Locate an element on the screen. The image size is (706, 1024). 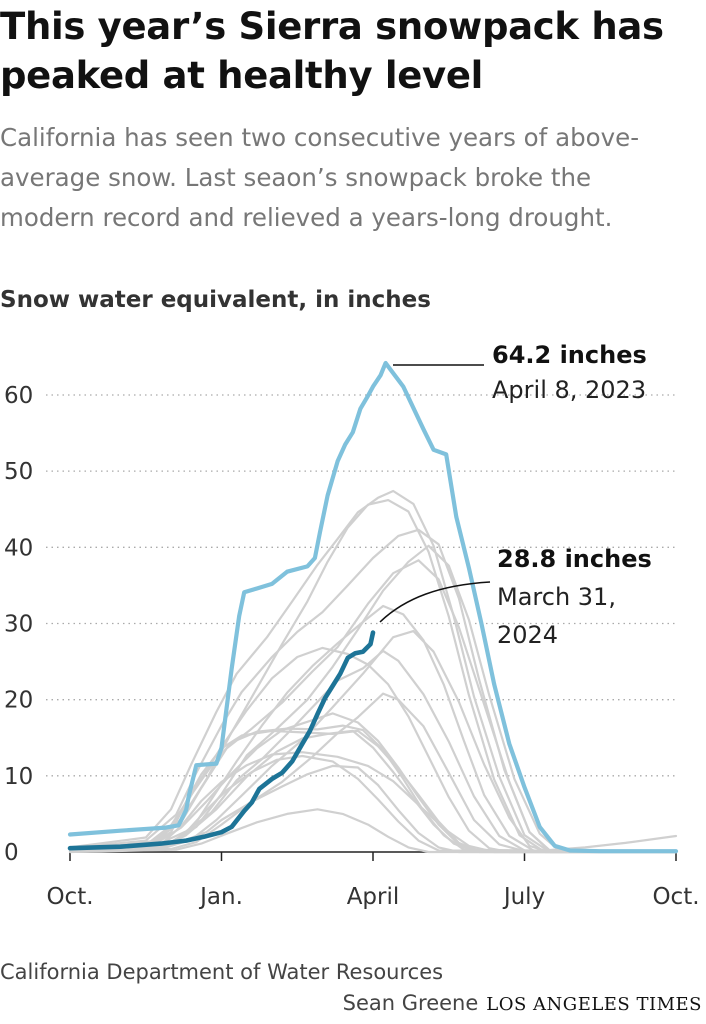
y-tick-label: 0 is located at coordinates (11, 853).